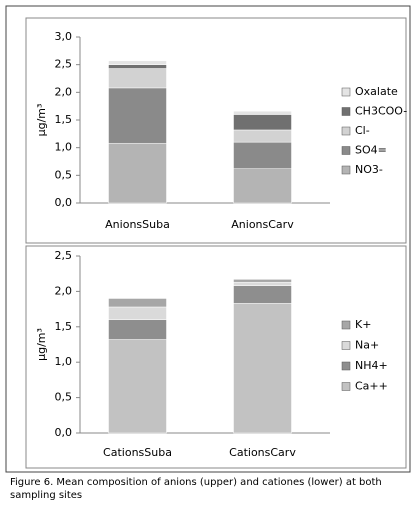 The height and width of the screenshot is (515, 416). What do you see at coordinates (363, 324) in the screenshot?
I see `legend-label: K+` at bounding box center [363, 324].